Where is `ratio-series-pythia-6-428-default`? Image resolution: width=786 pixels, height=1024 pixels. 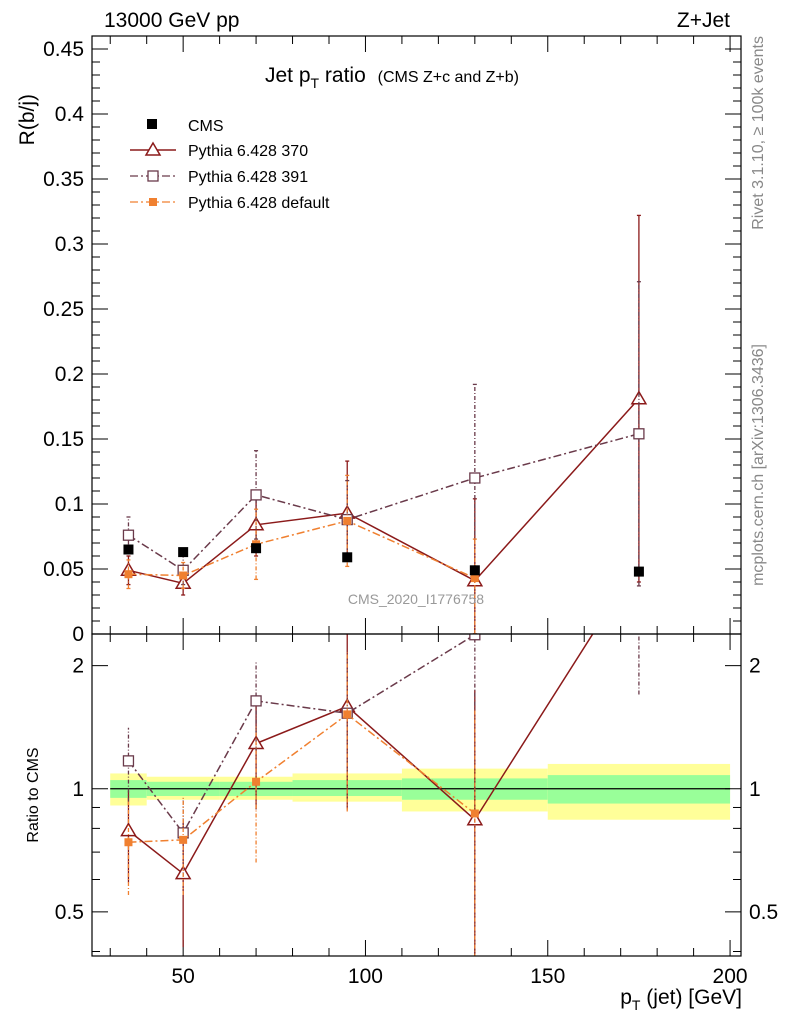
ratio-series-pythia-6-428-default is located at coordinates (301, 803).